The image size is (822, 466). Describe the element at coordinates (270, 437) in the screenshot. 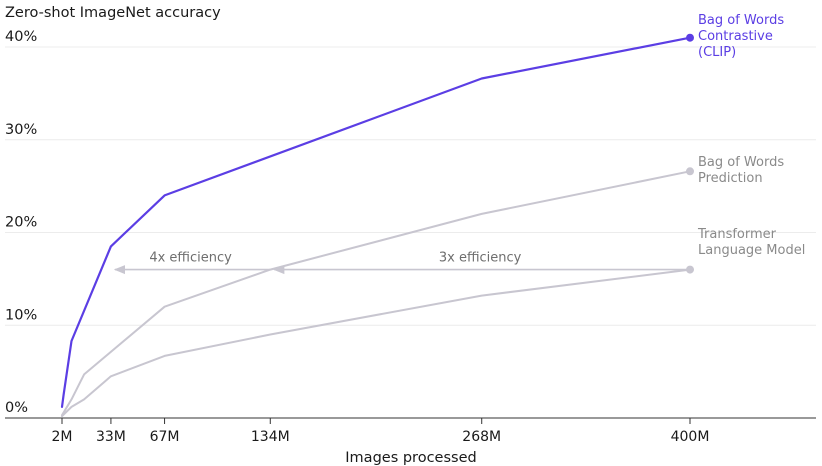

I see `x-tick-label: 134M` at that location.